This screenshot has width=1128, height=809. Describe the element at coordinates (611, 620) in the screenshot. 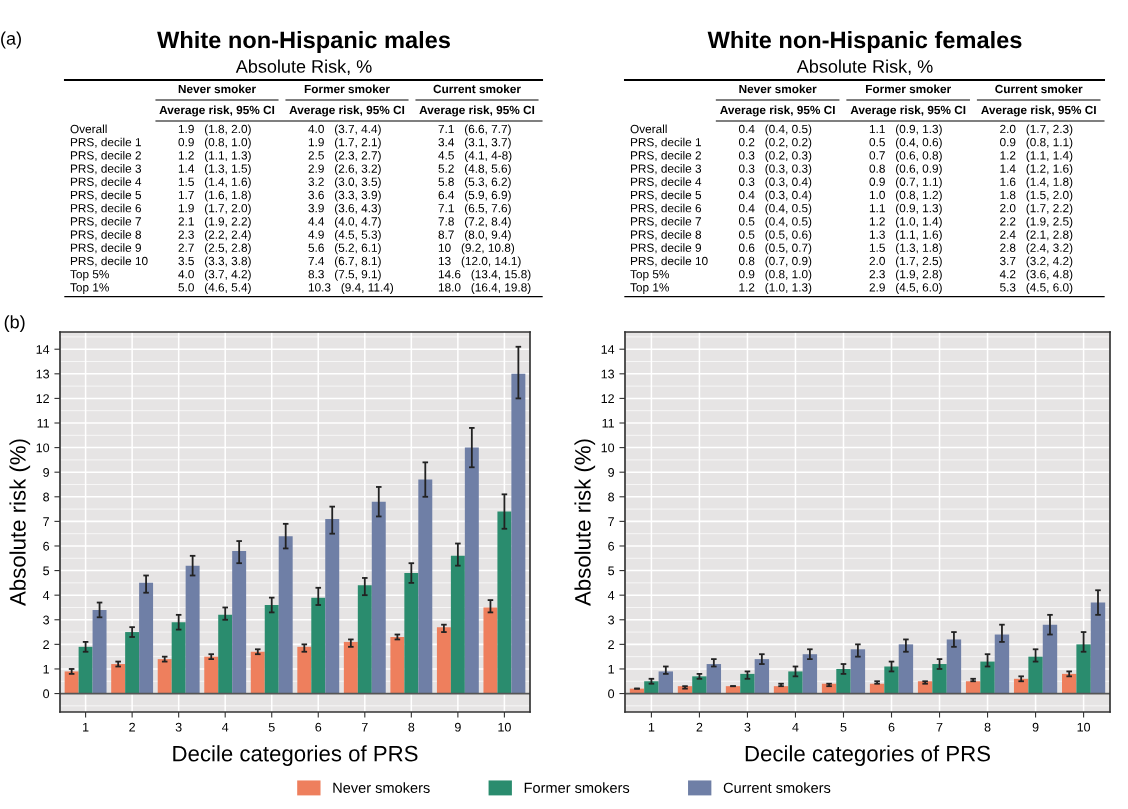

I see `y-tick-label: 3` at that location.